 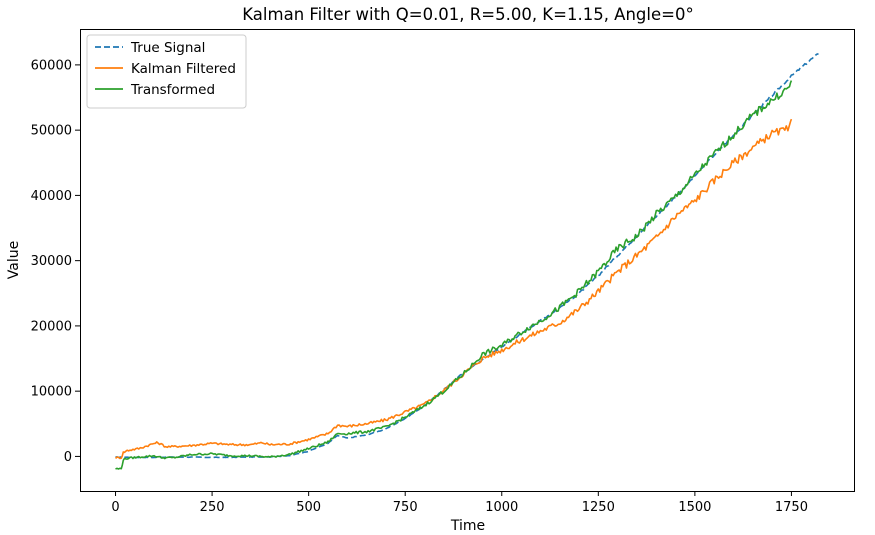 What do you see at coordinates (405, 507) in the screenshot?
I see `x-tick-label: 750` at bounding box center [405, 507].